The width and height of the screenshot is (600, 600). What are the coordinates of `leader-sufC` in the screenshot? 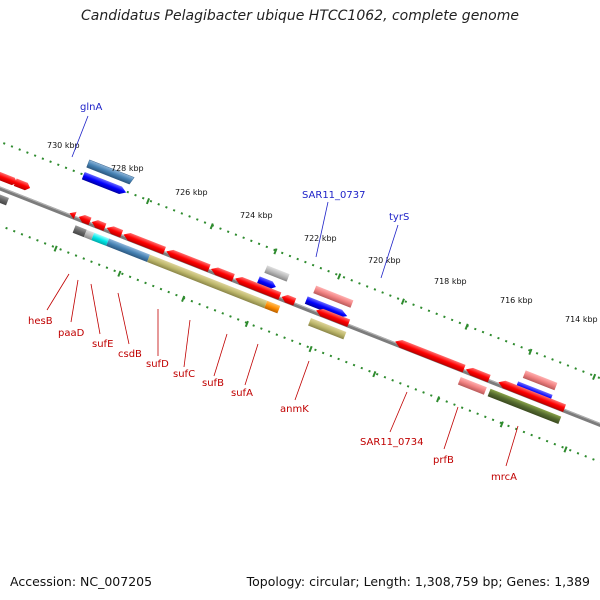 It's located at (187, 343).